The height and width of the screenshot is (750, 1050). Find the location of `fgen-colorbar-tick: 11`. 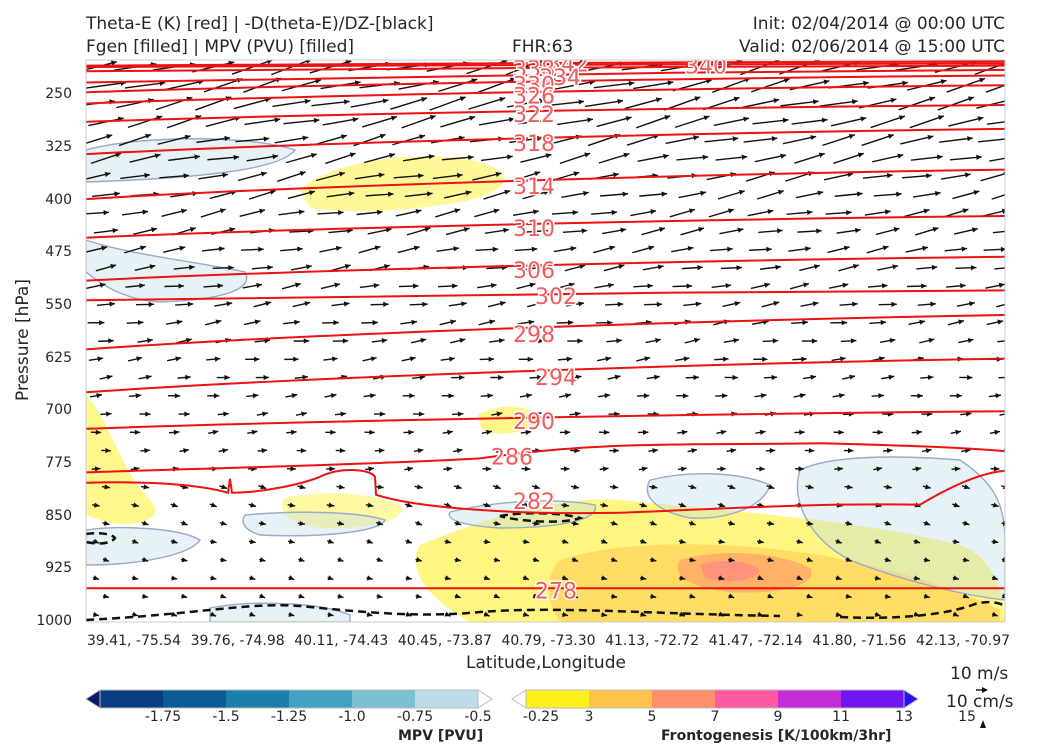

fgen-colorbar-tick: 11 is located at coordinates (841, 717).